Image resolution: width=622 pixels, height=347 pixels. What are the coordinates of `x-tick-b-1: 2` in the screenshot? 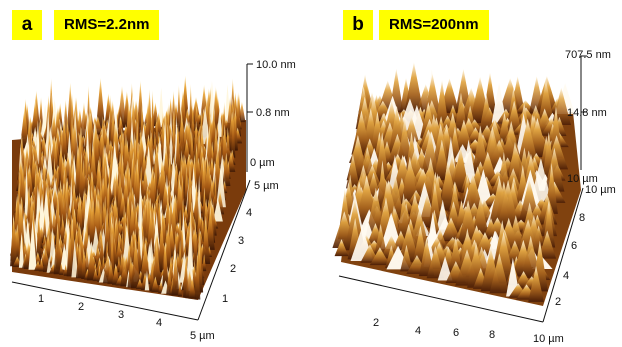 It's located at (376, 323).